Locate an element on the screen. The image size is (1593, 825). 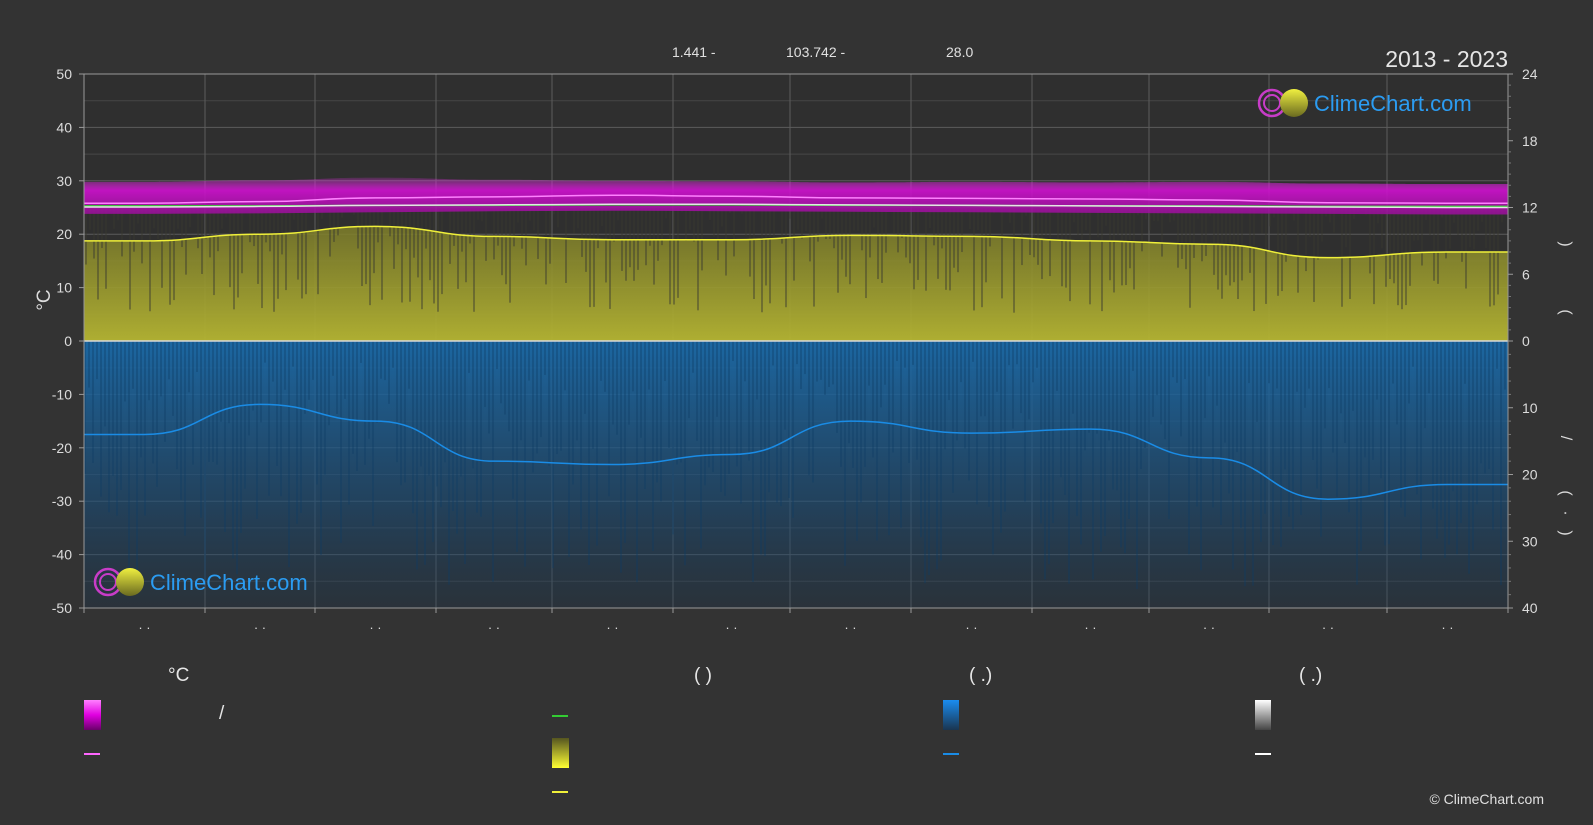
elevation-label: 28.0 is located at coordinates (960, 52).